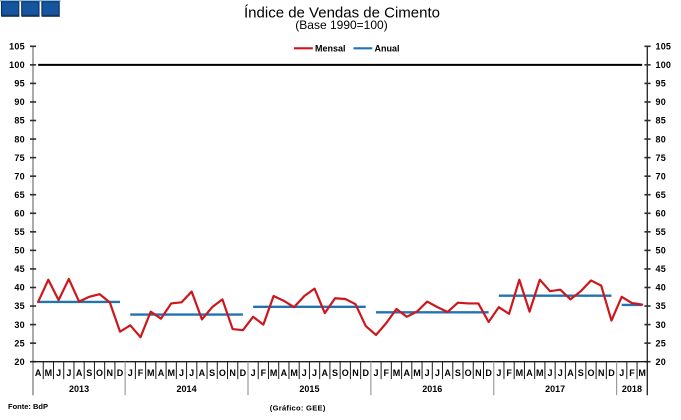 The image size is (681, 420). What do you see at coordinates (432, 389) in the screenshot?
I see `svg-text: 2016` at bounding box center [432, 389].